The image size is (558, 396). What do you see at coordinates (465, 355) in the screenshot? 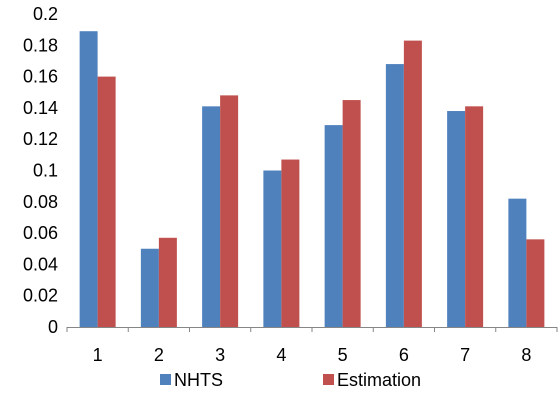
I see `x-tick-label: 7` at bounding box center [465, 355].